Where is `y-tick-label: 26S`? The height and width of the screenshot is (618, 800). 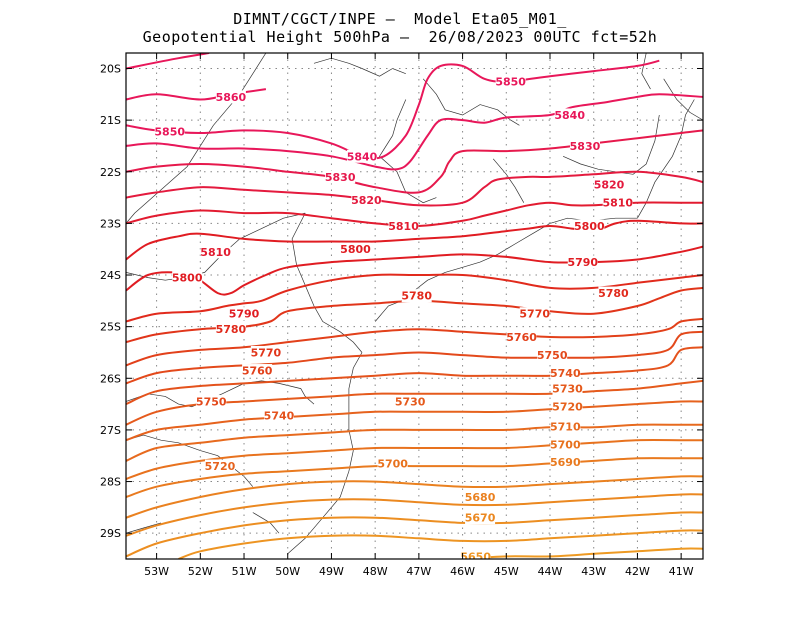
y-tick-label: 26S is located at coordinates (110, 378).